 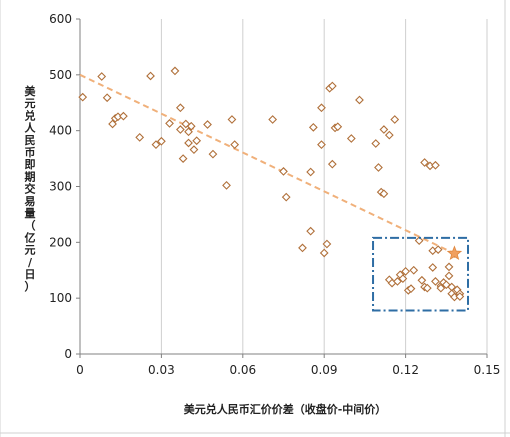 I want to click on y-tick-label: 200, so click(x=60, y=242).